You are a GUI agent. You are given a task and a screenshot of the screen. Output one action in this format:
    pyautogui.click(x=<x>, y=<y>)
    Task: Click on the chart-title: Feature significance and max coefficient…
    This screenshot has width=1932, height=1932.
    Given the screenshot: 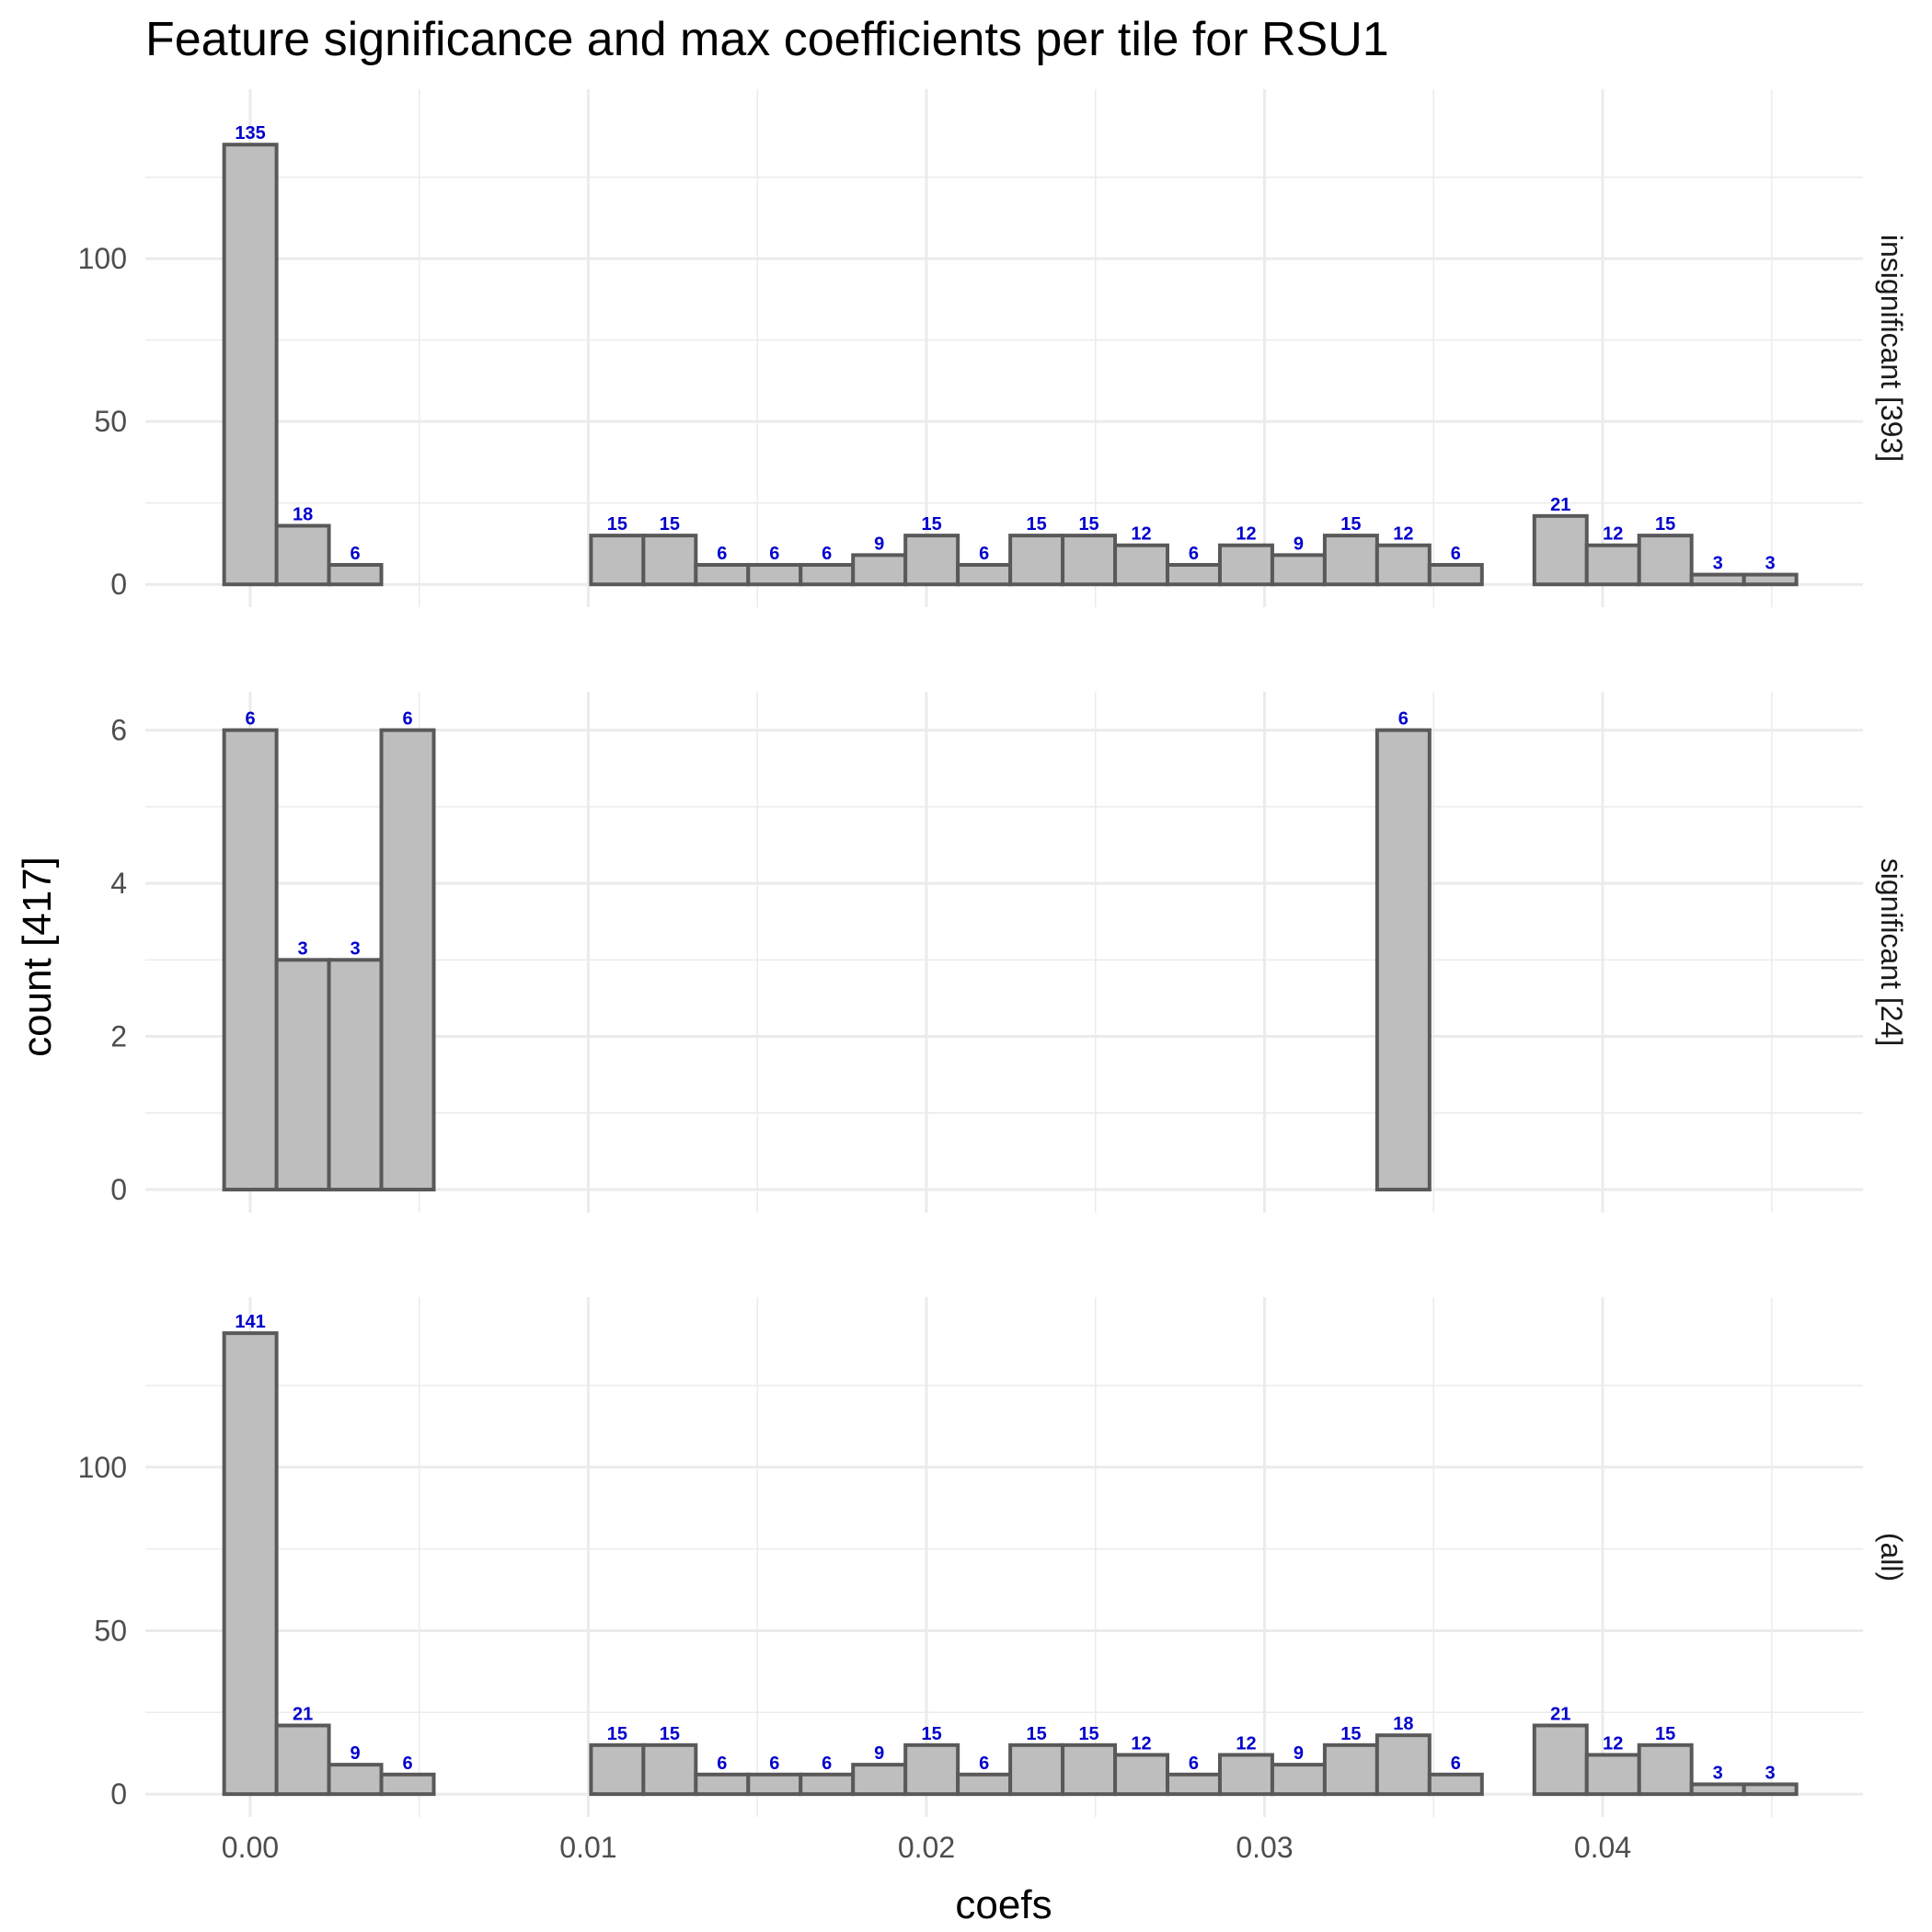 What is the action you would take?
    pyautogui.click(x=767, y=39)
    